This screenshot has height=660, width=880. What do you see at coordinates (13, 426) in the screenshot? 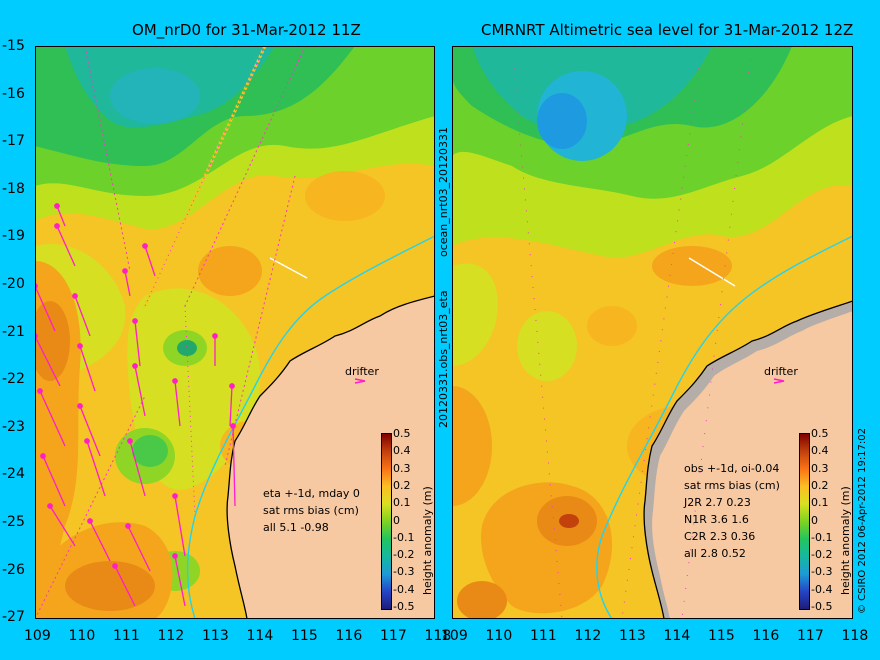
I see `latitude-tick-label: -23` at bounding box center [13, 426].